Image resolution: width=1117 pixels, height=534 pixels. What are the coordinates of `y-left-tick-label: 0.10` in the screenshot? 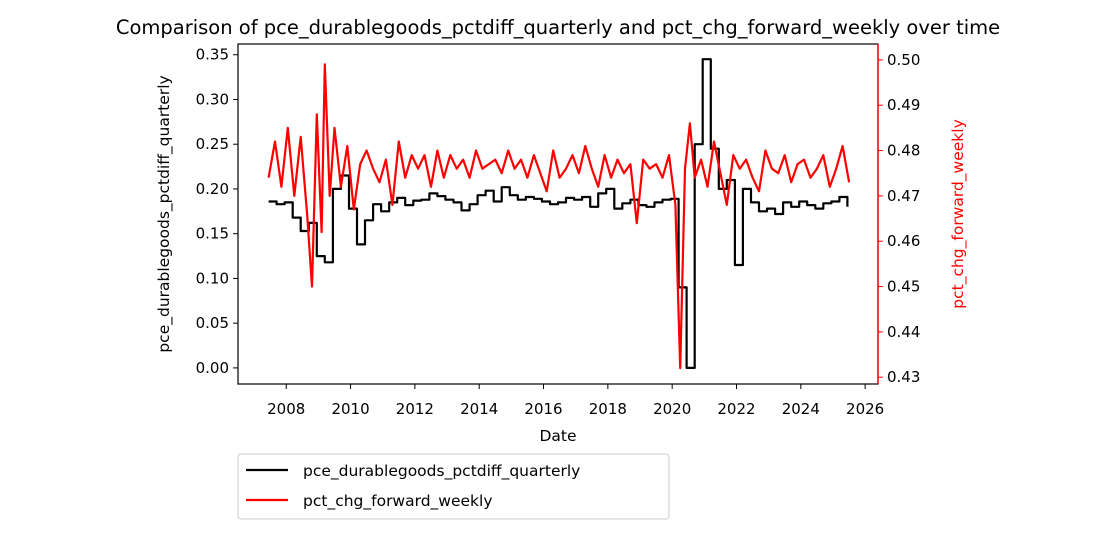 It's located at (212, 278).